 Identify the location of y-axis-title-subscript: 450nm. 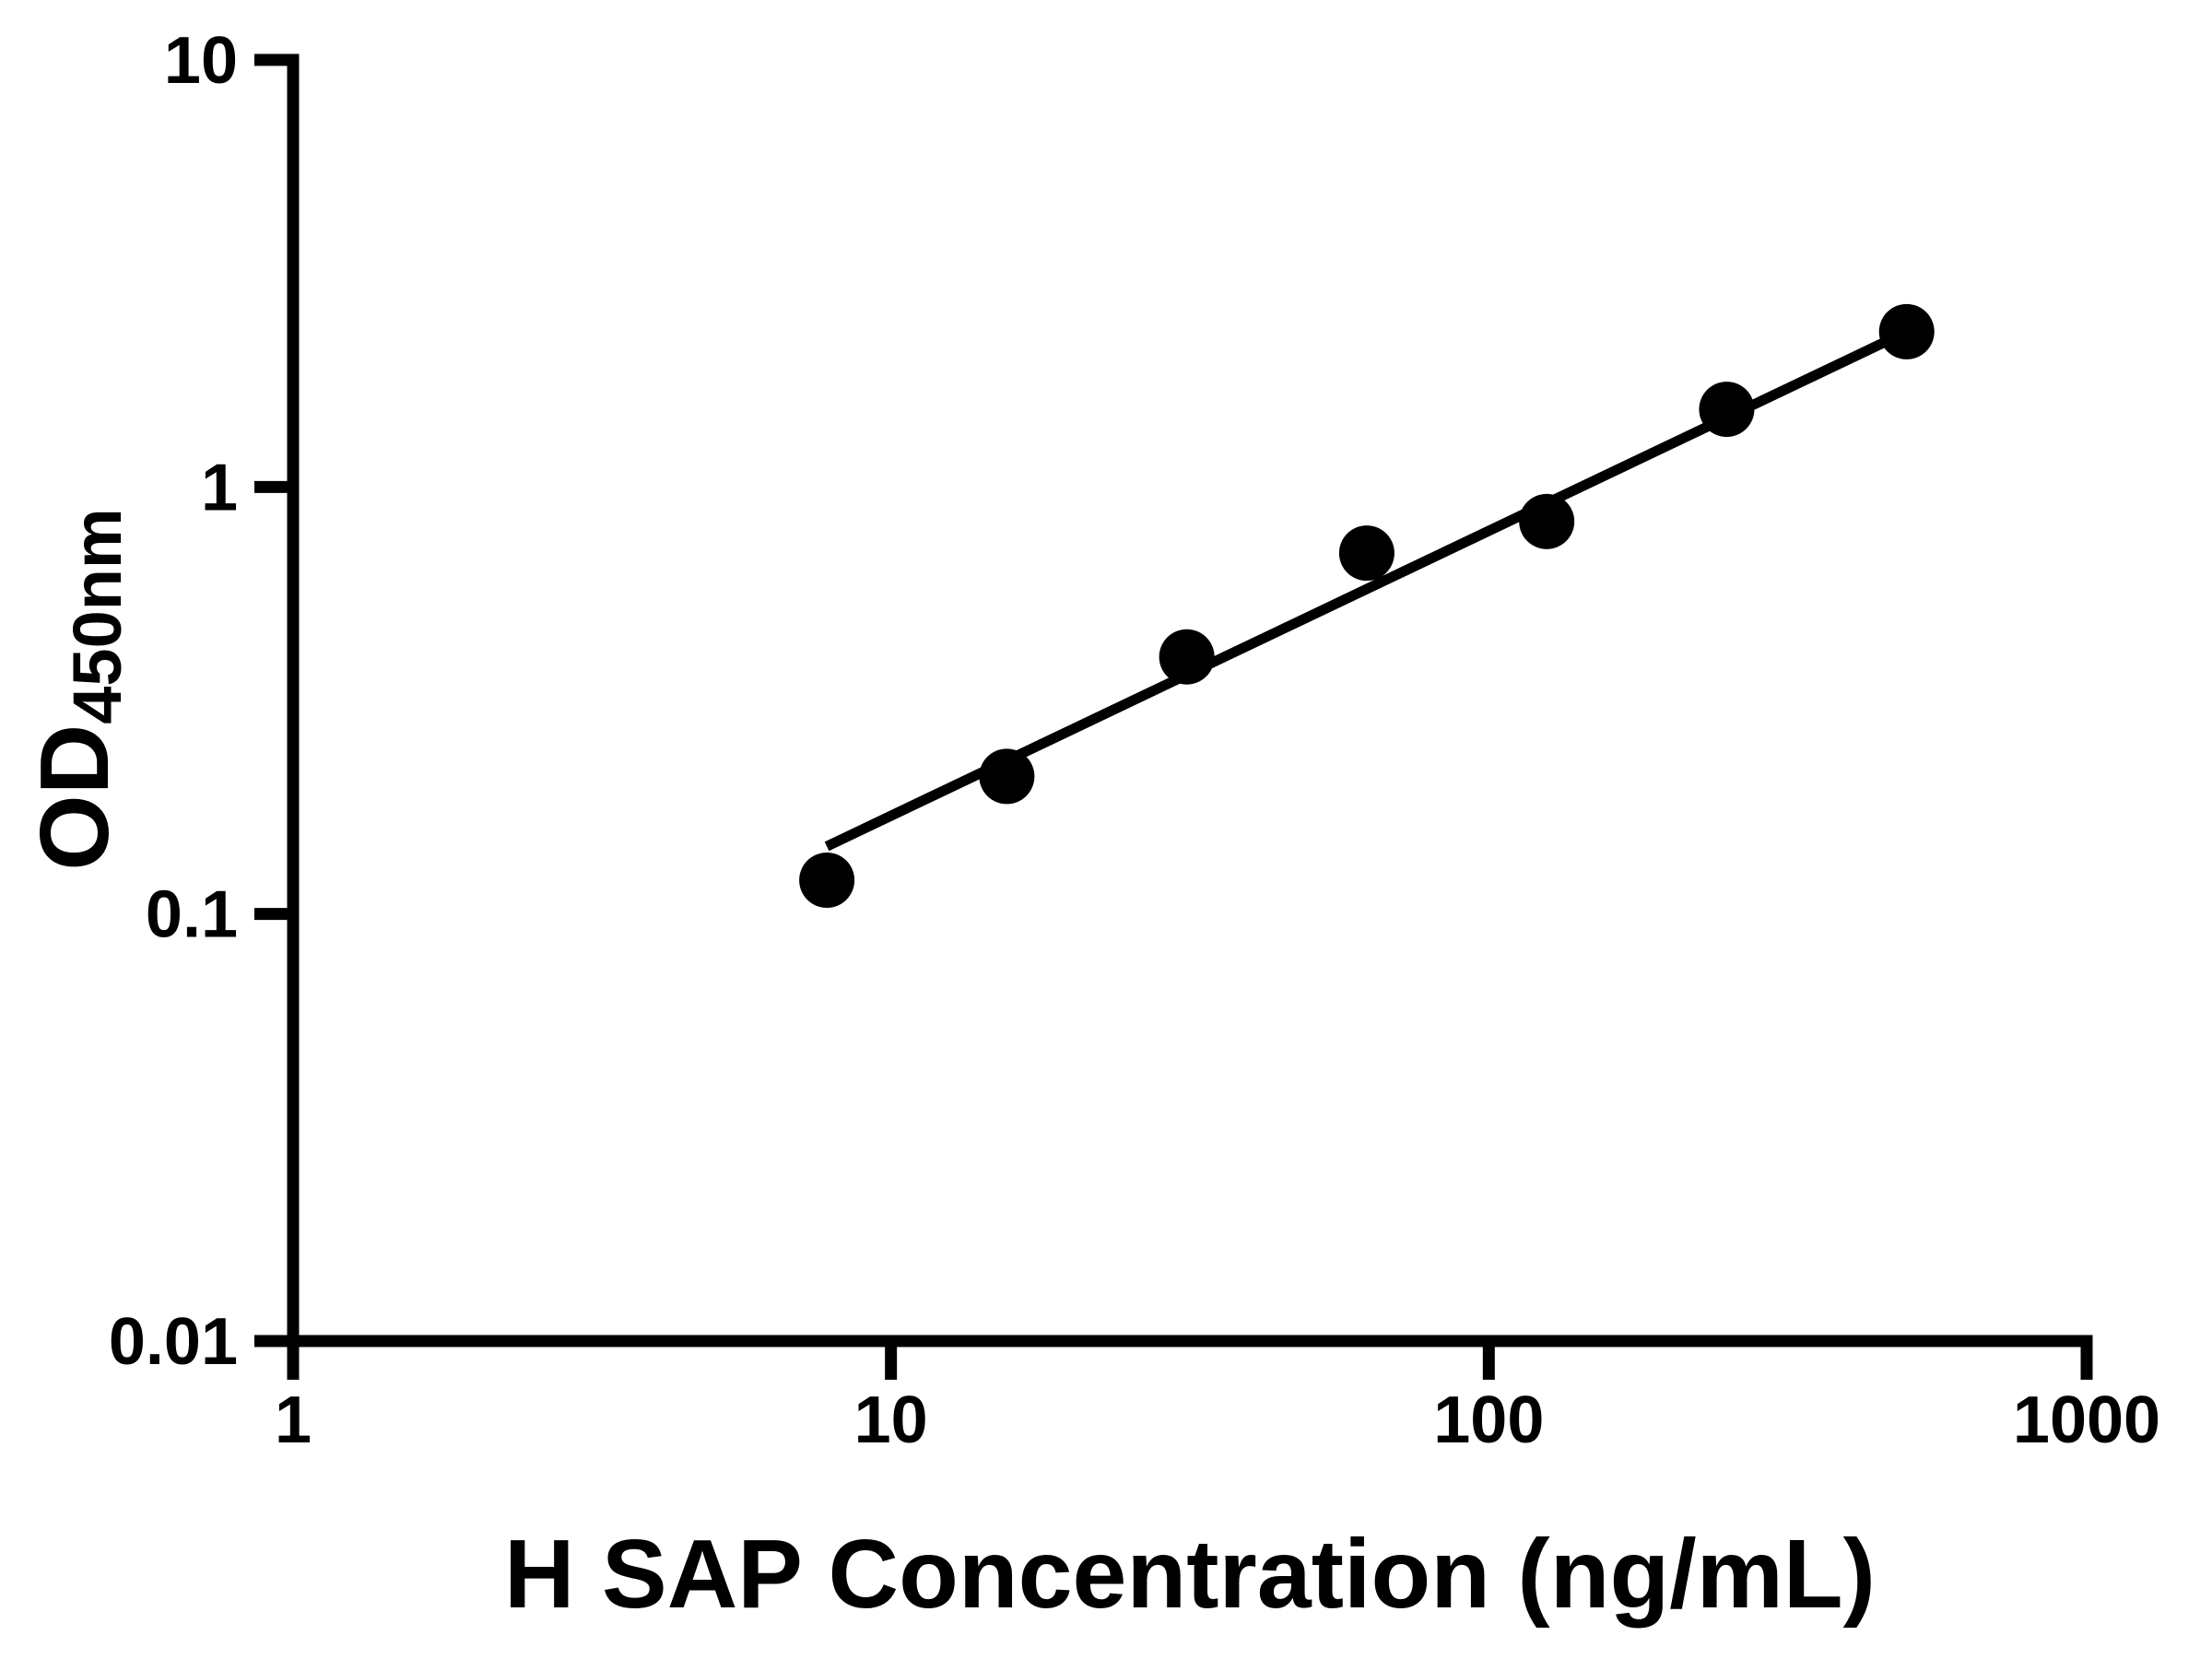
(97, 616).